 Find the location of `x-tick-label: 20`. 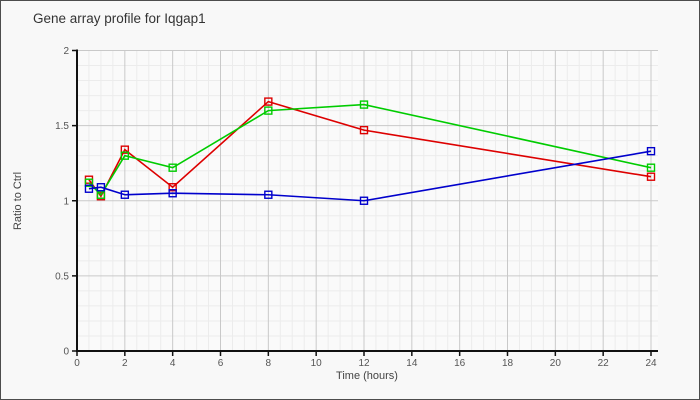

x-tick-label: 20 is located at coordinates (556, 363).